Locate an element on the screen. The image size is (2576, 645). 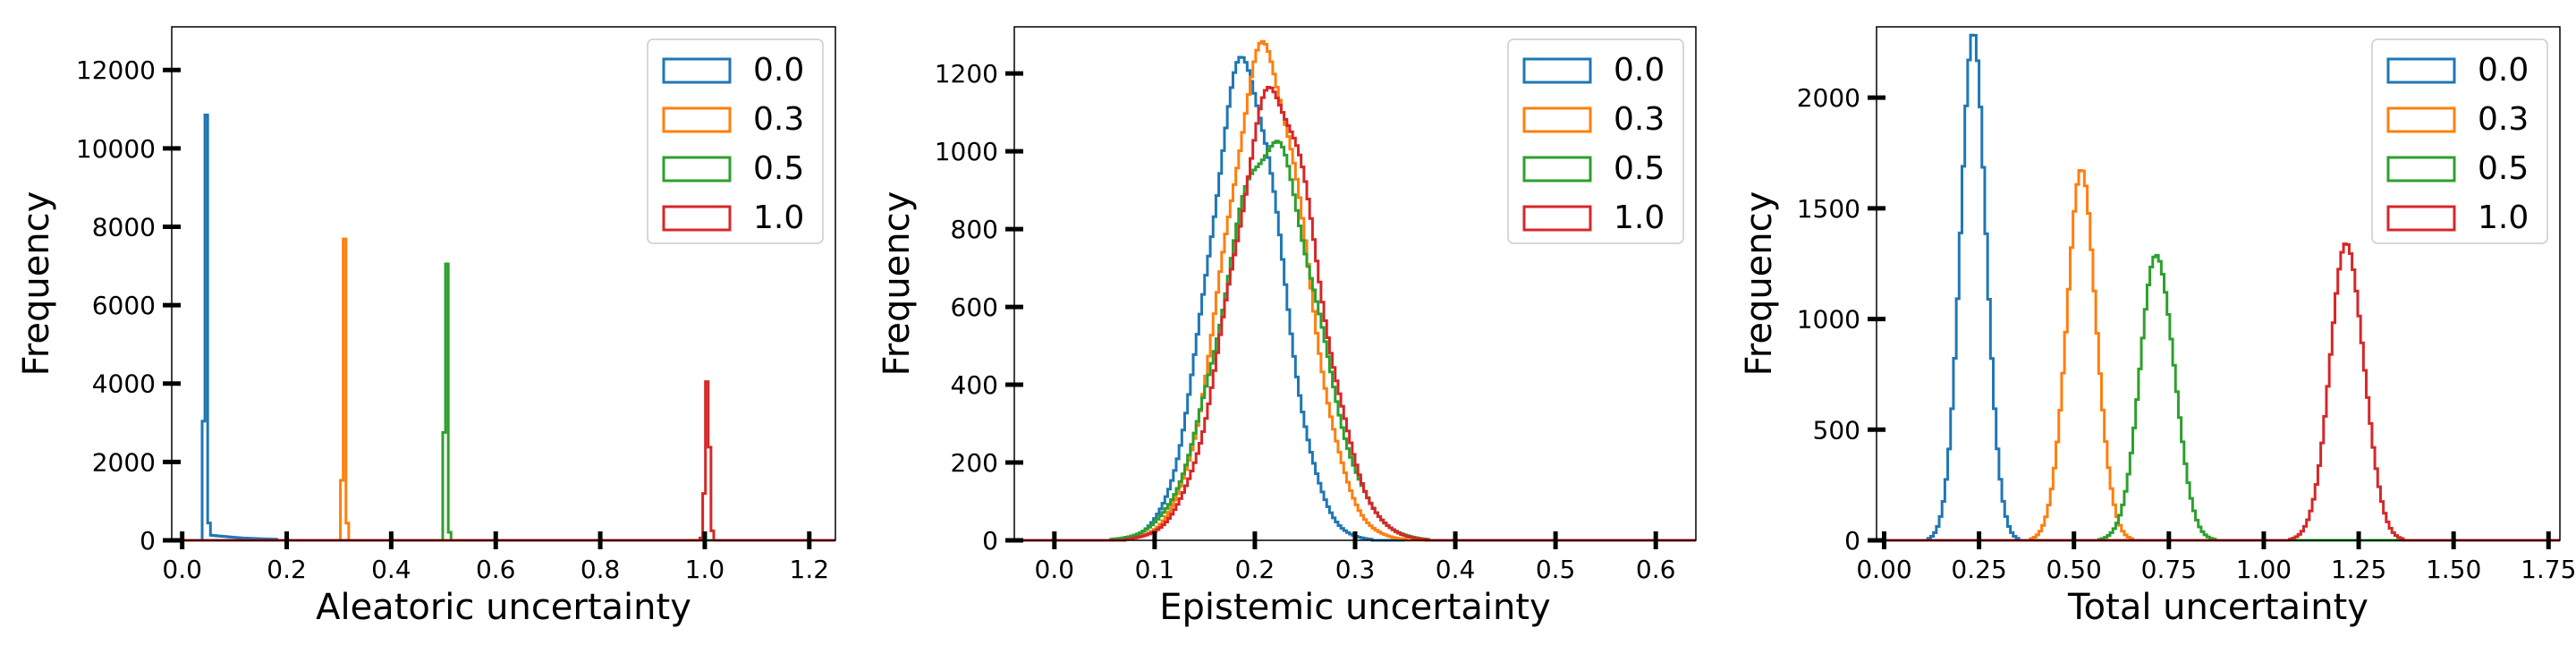
x-tick-label: 0.25 is located at coordinates (1978, 569).